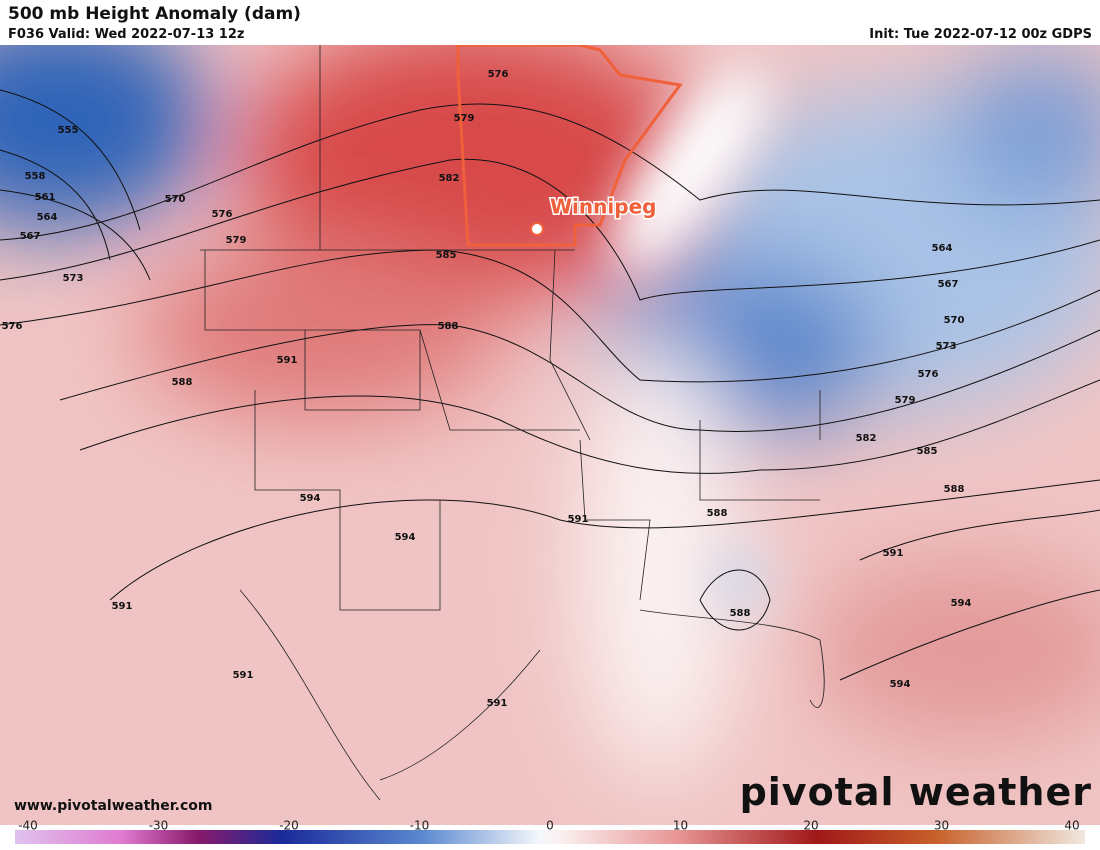 This screenshot has height=850, width=1100. Describe the element at coordinates (550, 837) in the screenshot. I see `colorbar-ramp` at that location.